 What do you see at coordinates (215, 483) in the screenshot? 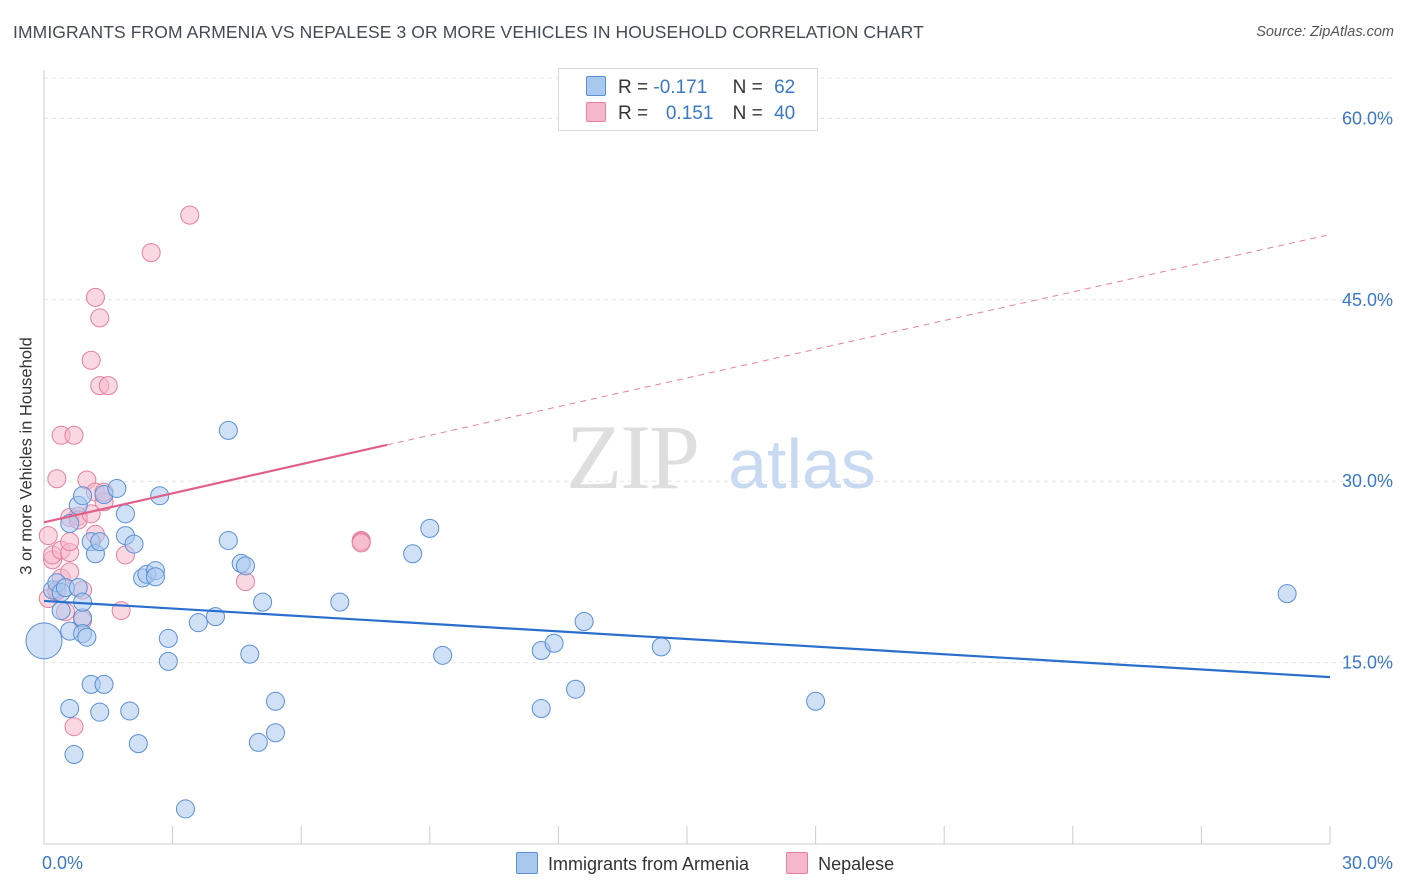
I see `nepalese-trend-line` at bounding box center [215, 483].